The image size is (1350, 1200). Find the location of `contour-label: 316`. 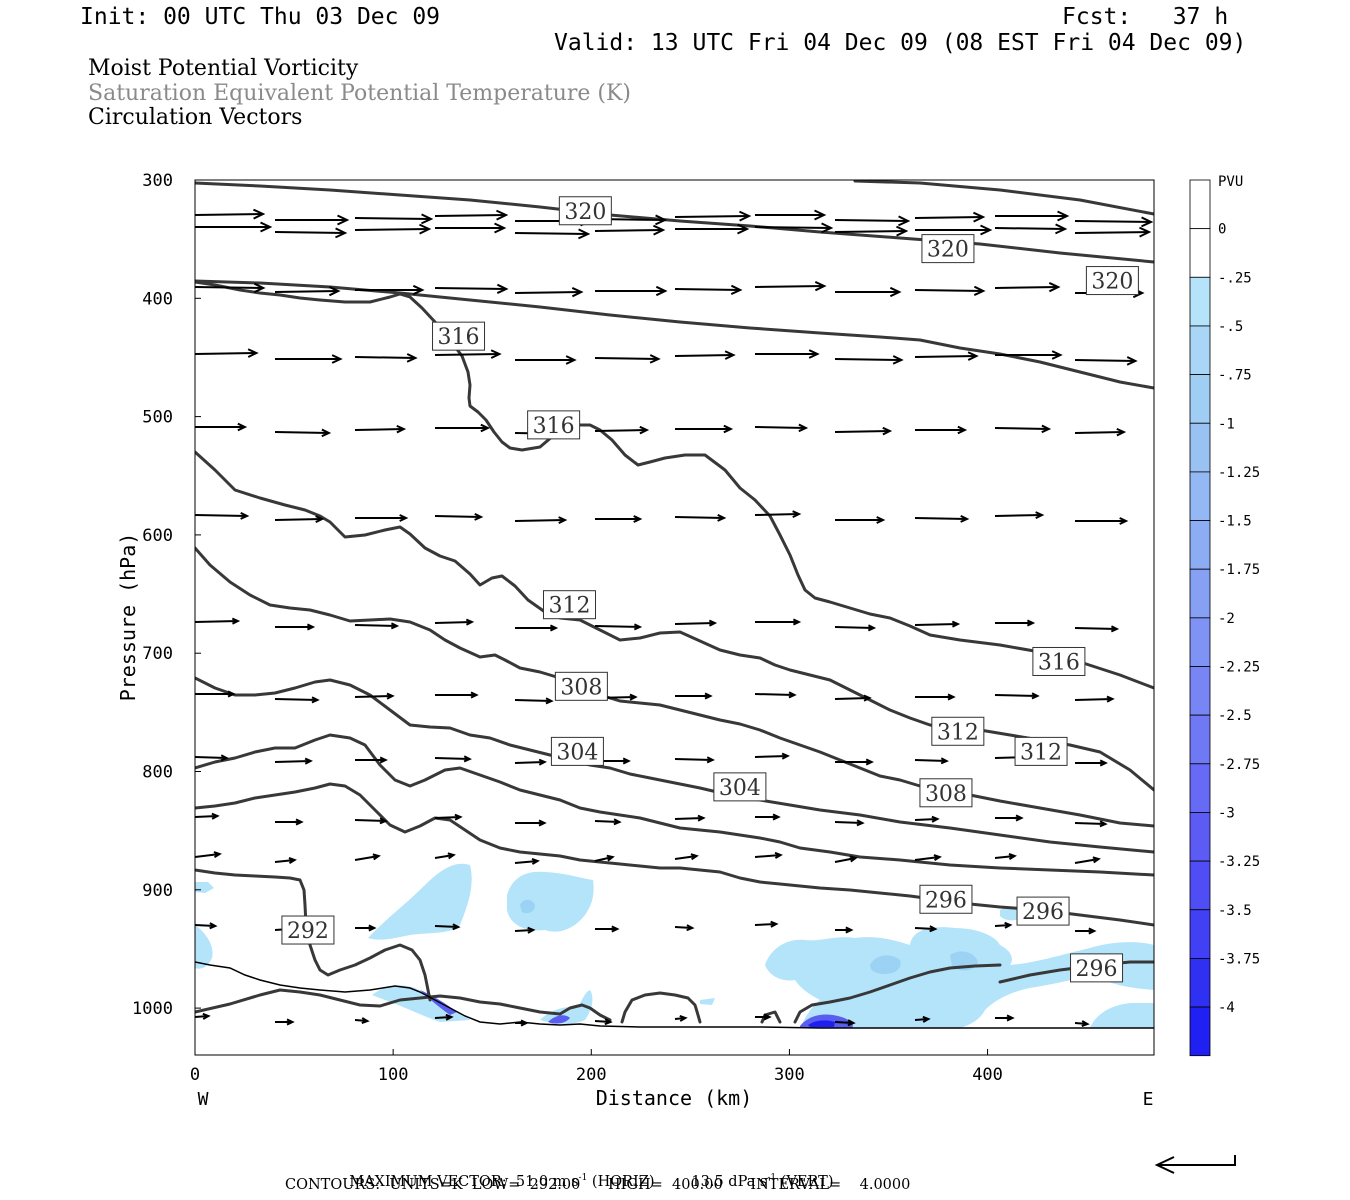

contour-label: 316 is located at coordinates (1059, 661).